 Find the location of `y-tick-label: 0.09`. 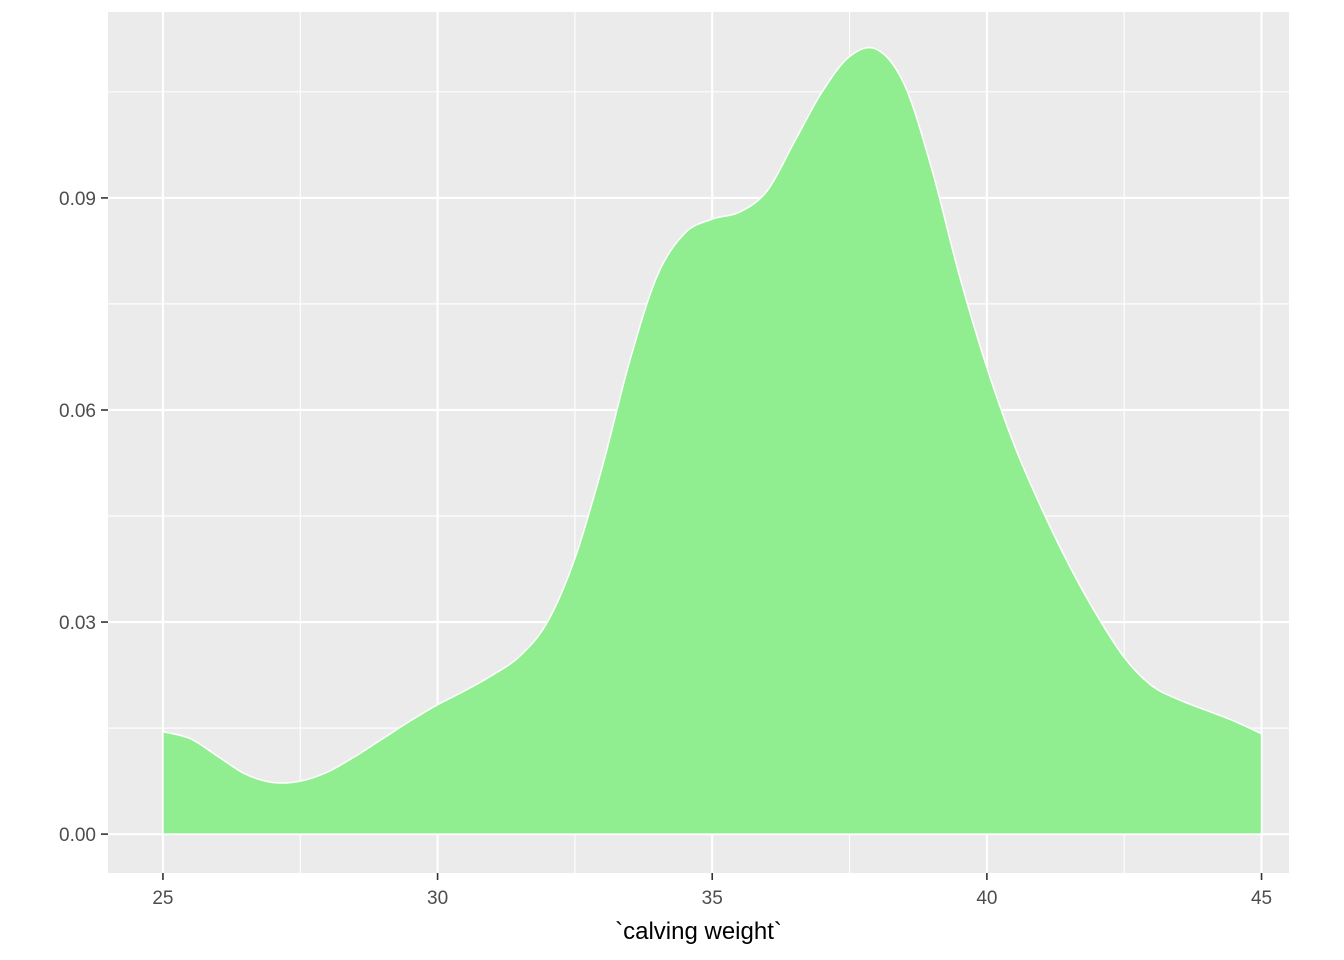

y-tick-label: 0.09 is located at coordinates (77, 199).